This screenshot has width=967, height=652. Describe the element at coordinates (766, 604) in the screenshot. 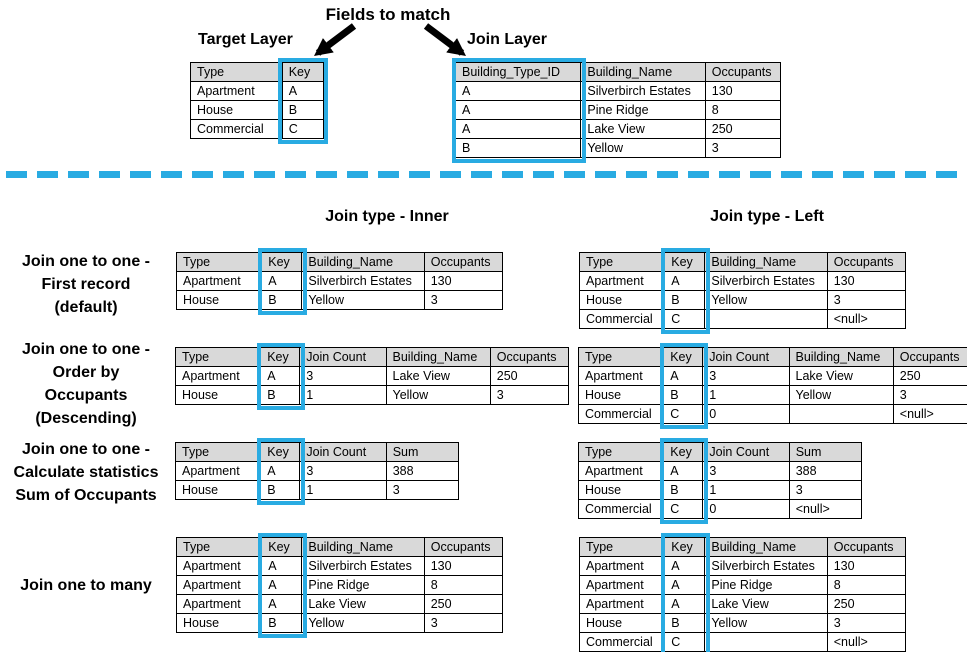

I see `table-cell: Lake View` at that location.